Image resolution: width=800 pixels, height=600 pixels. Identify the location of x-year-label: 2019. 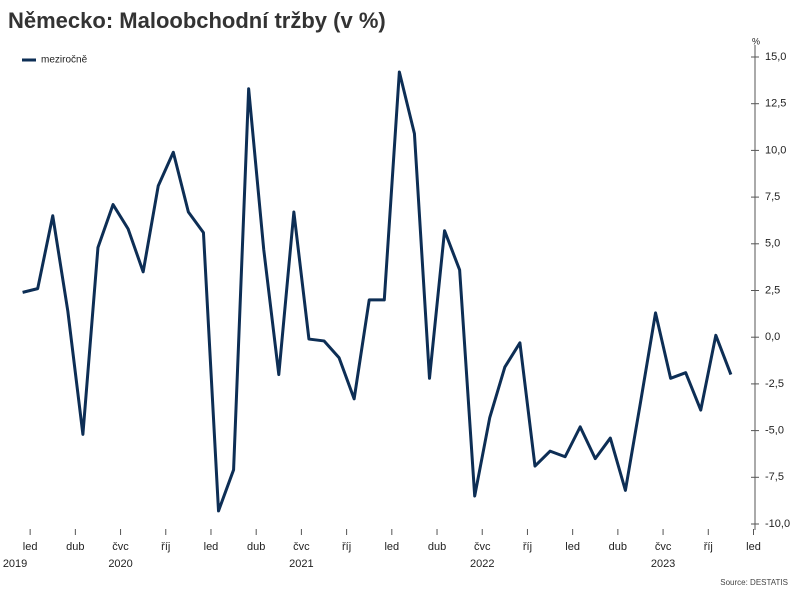
(15, 564).